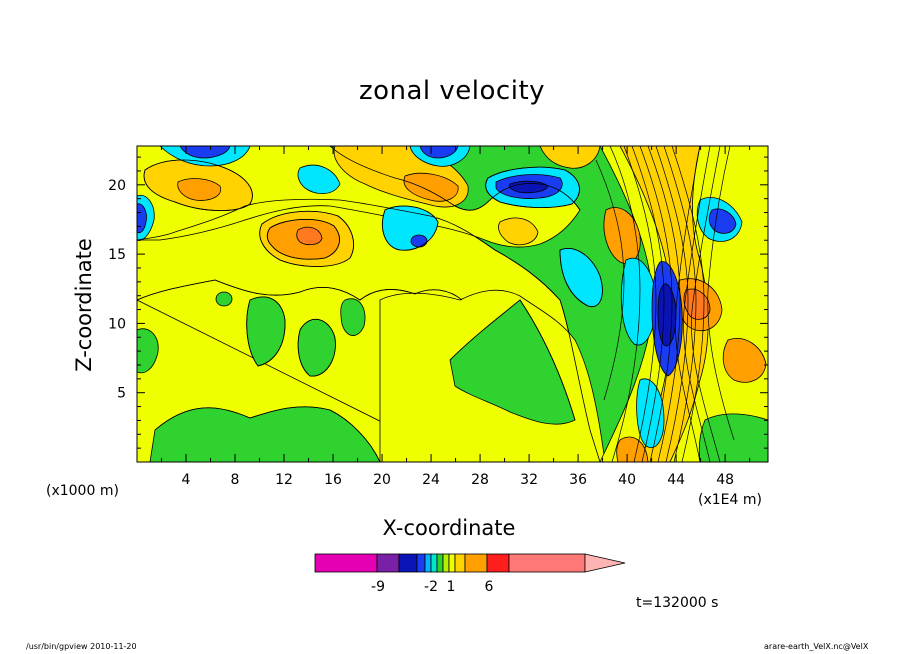 Image resolution: width=904 pixels, height=654 pixels. Describe the element at coordinates (744, 360) in the screenshot. I see `shear-zone-orange-bottom-right` at that location.